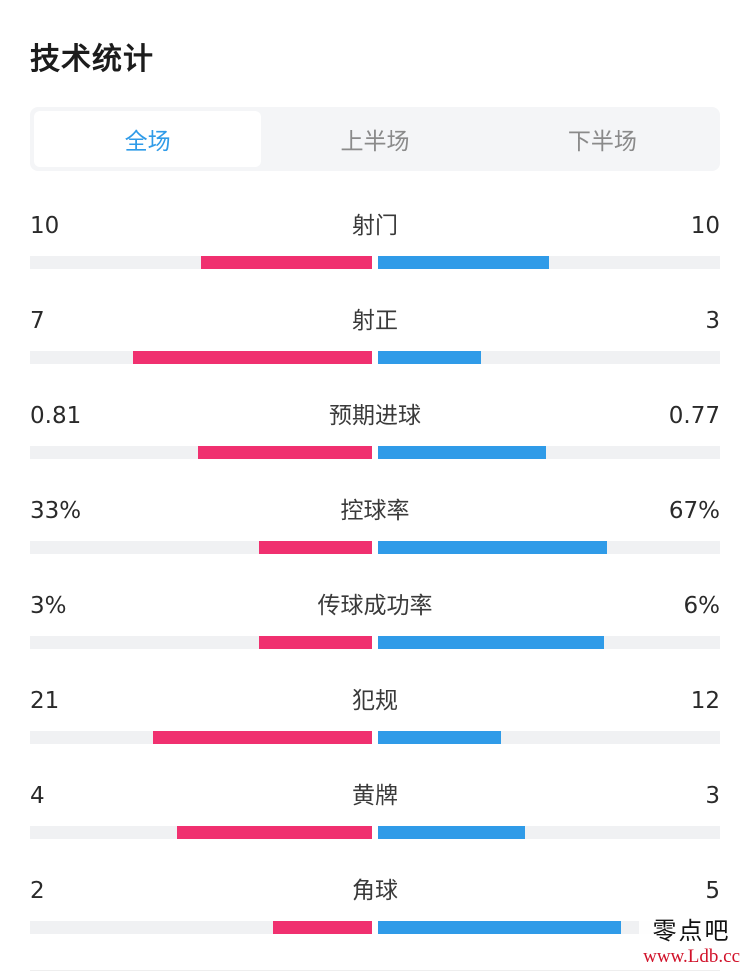 The image size is (750, 976). Describe the element at coordinates (694, 511) in the screenshot. I see `away-value: 67%` at that location.